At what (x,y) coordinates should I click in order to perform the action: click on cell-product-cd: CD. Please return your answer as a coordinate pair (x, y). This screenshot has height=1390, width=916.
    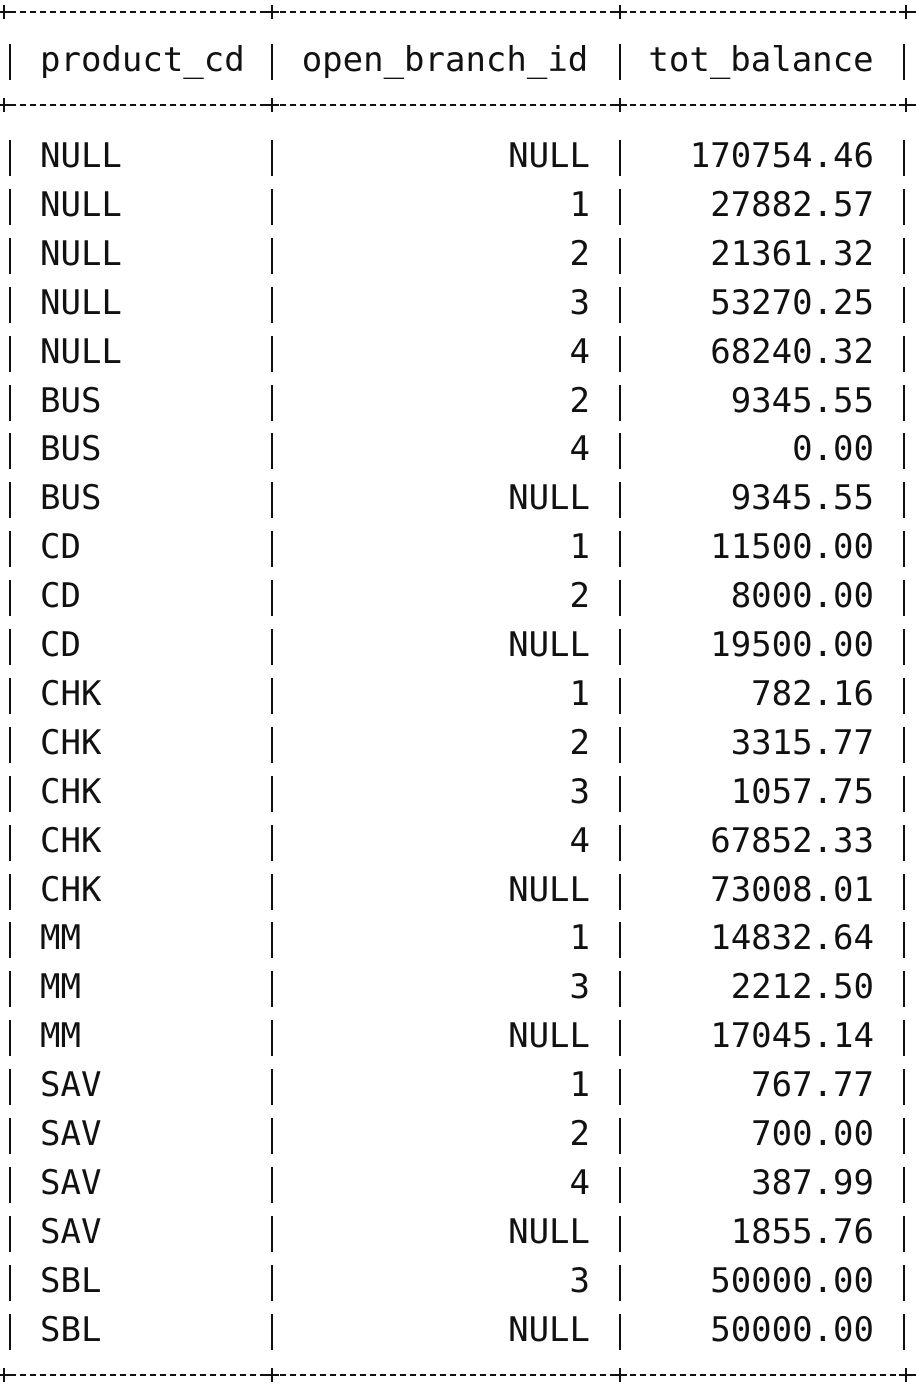
    Looking at the image, I should click on (60, 645).